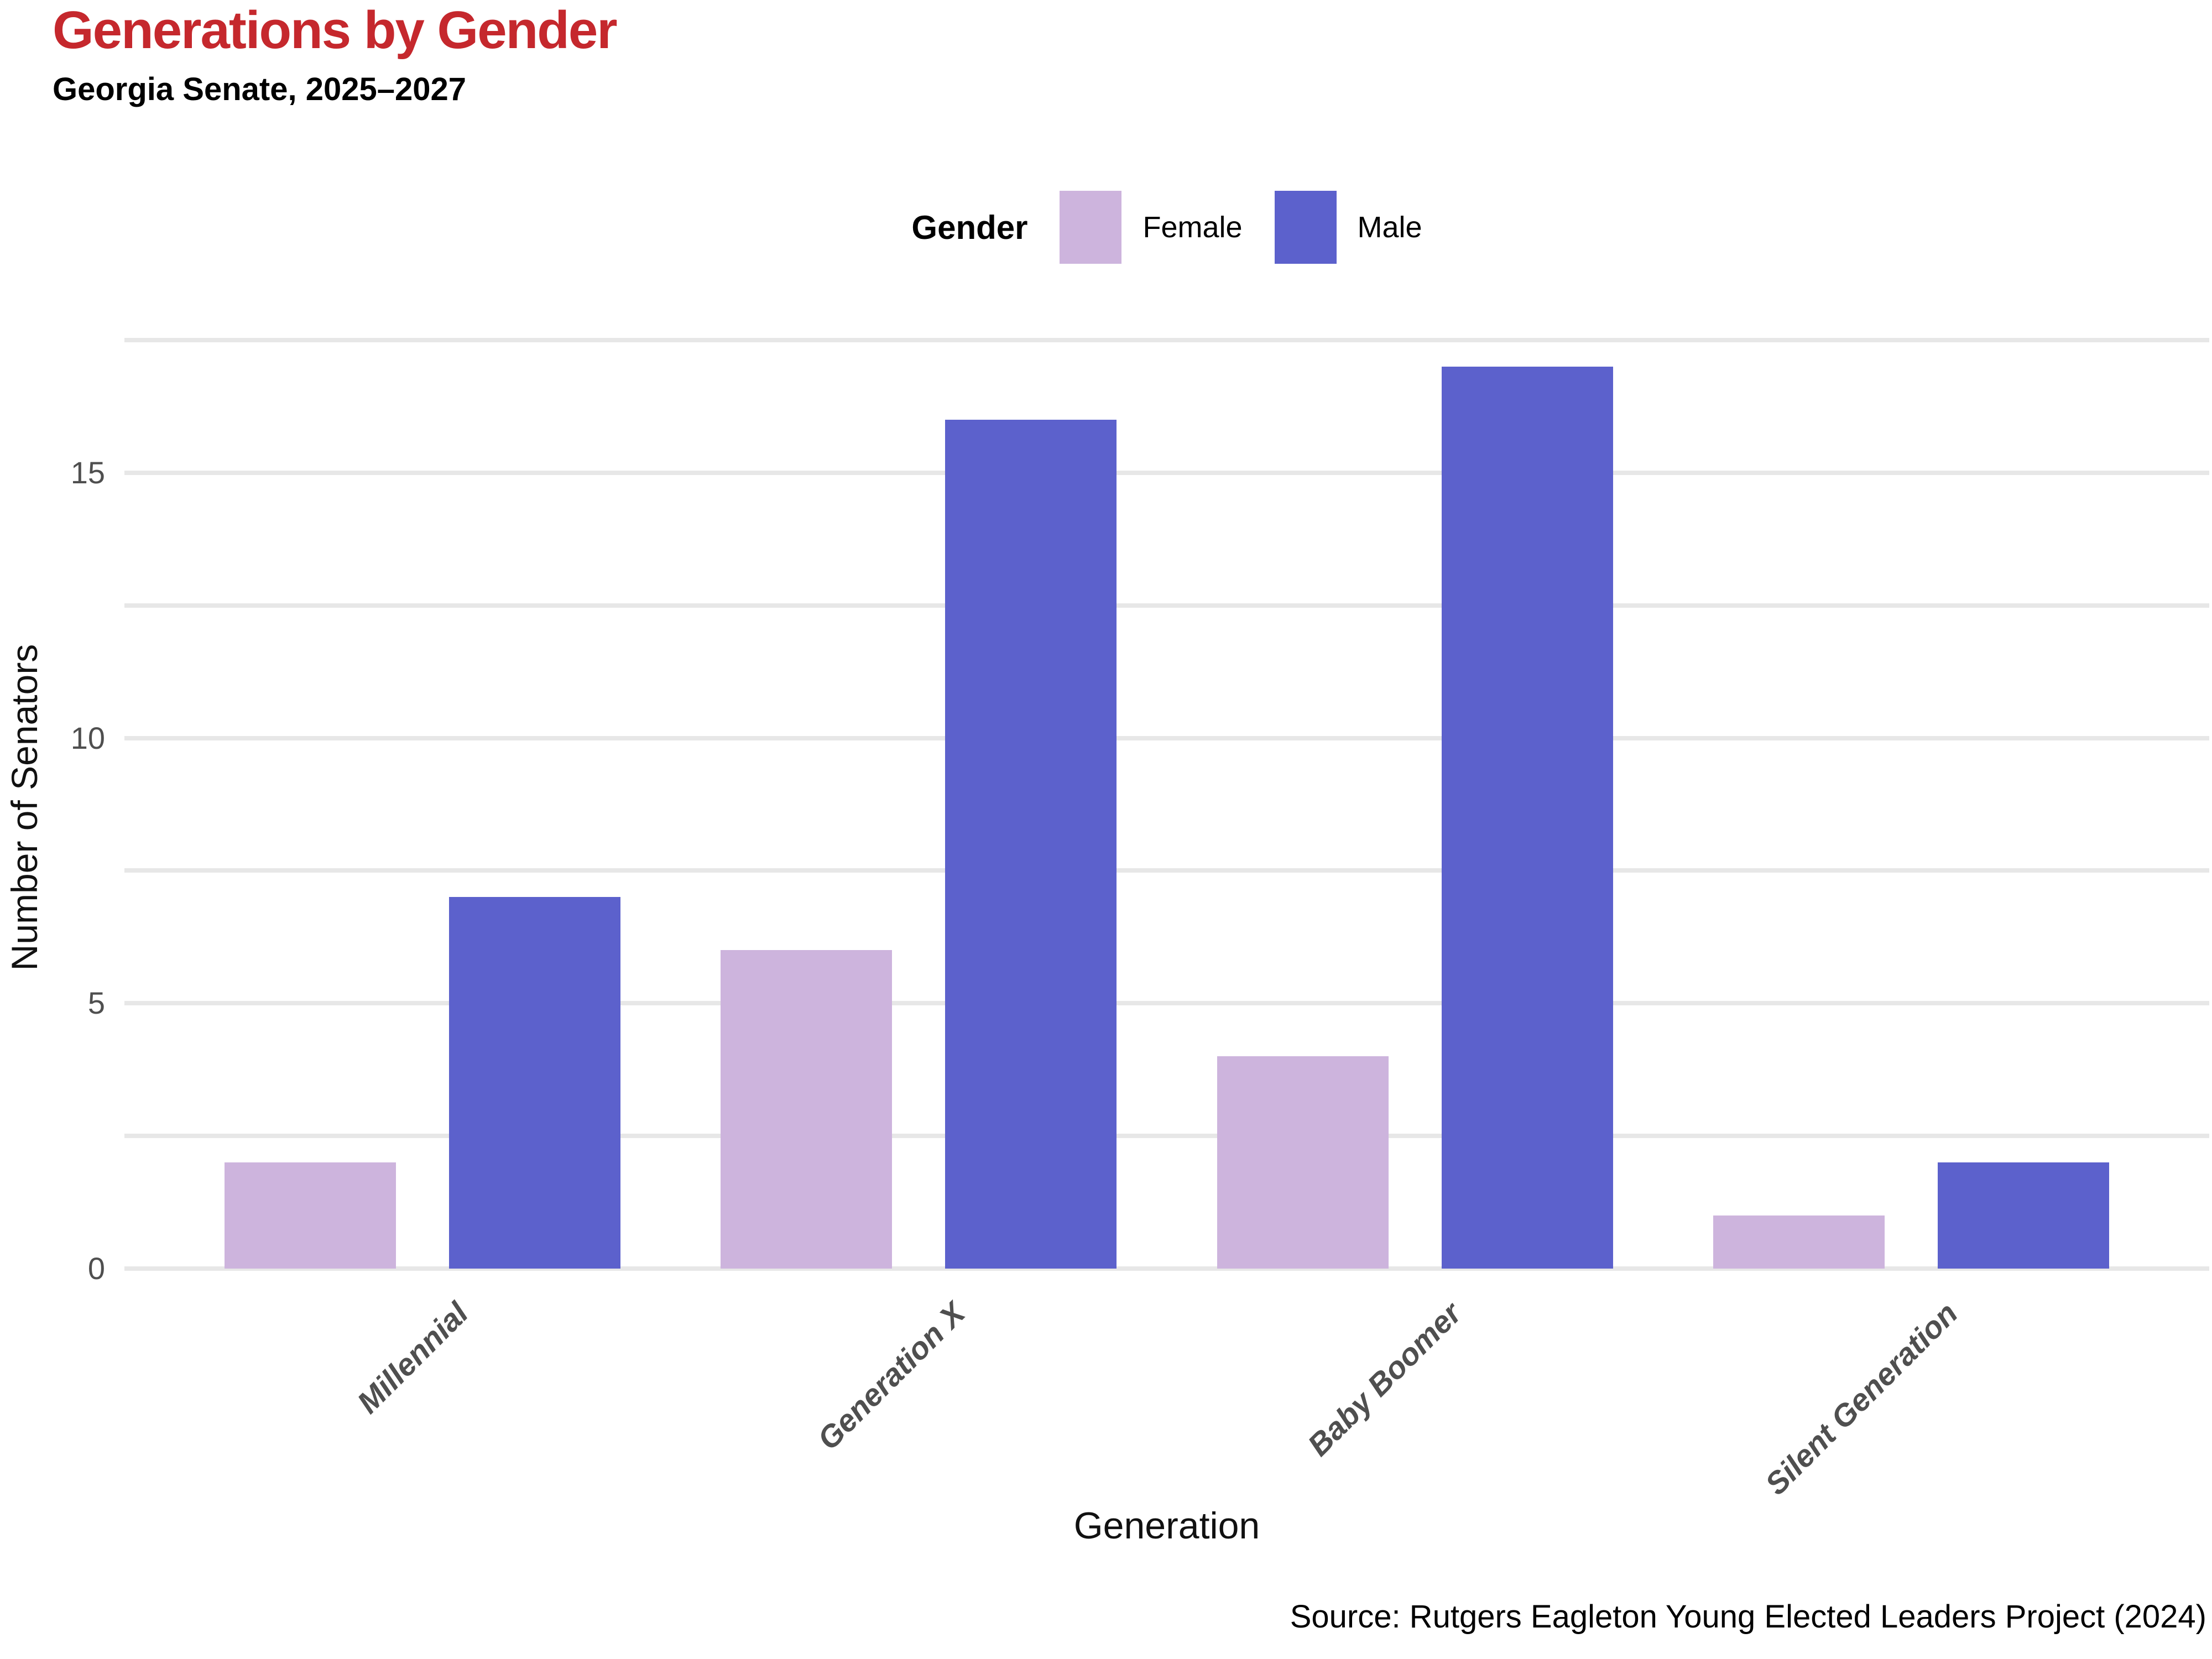  Describe the element at coordinates (2024, 1215) in the screenshot. I see `bar-male-silent-generation` at that location.